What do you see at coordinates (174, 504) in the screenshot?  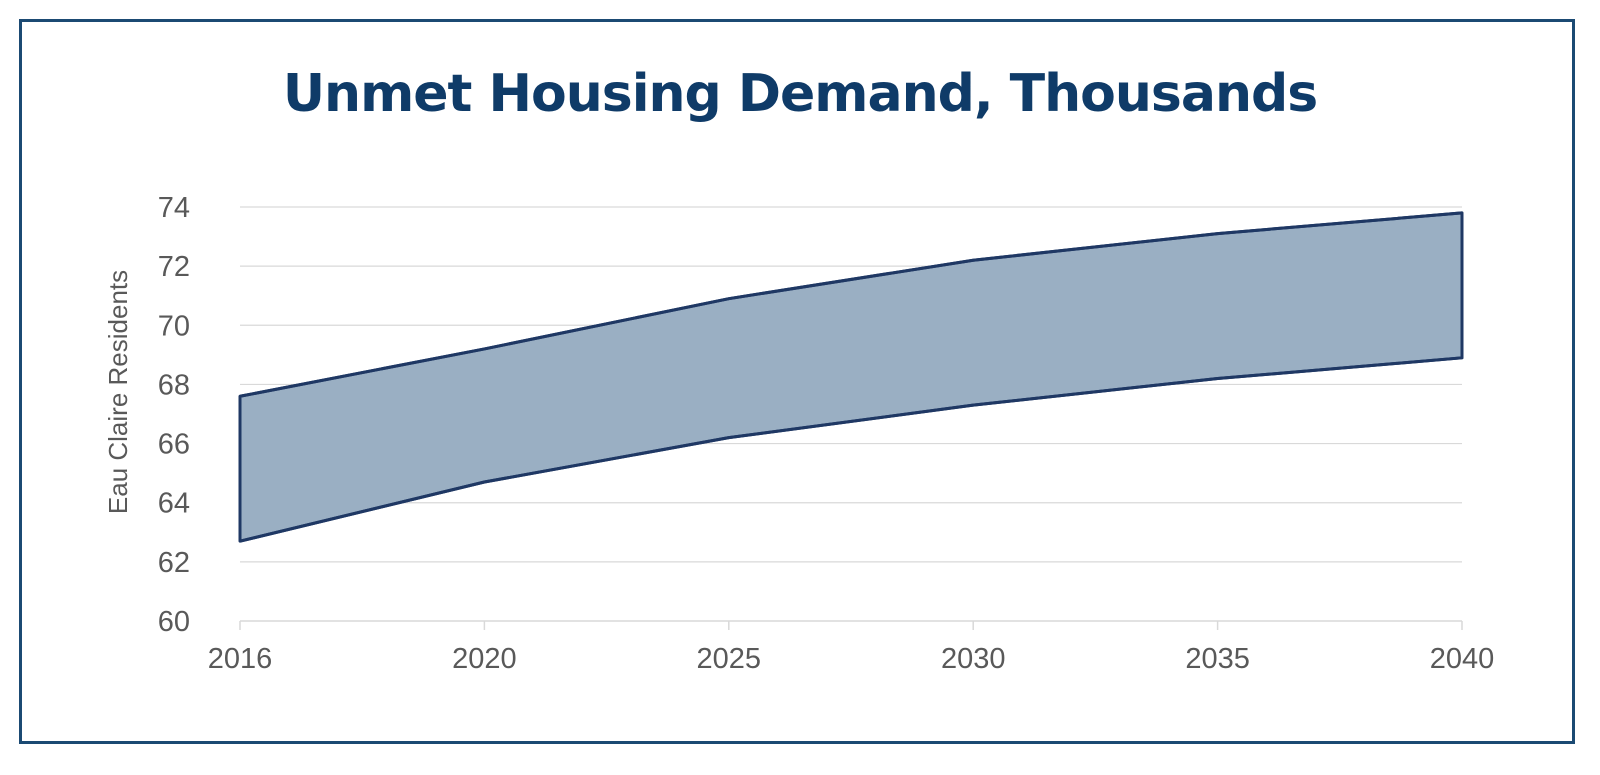 I see `y-tick-label: 64` at bounding box center [174, 504].